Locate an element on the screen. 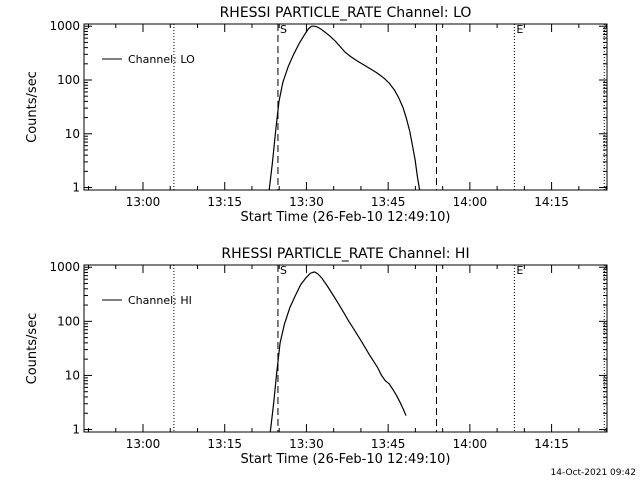 Image resolution: width=640 pixels, height=480 pixels. legend-label: Channel: LO is located at coordinates (161, 59).